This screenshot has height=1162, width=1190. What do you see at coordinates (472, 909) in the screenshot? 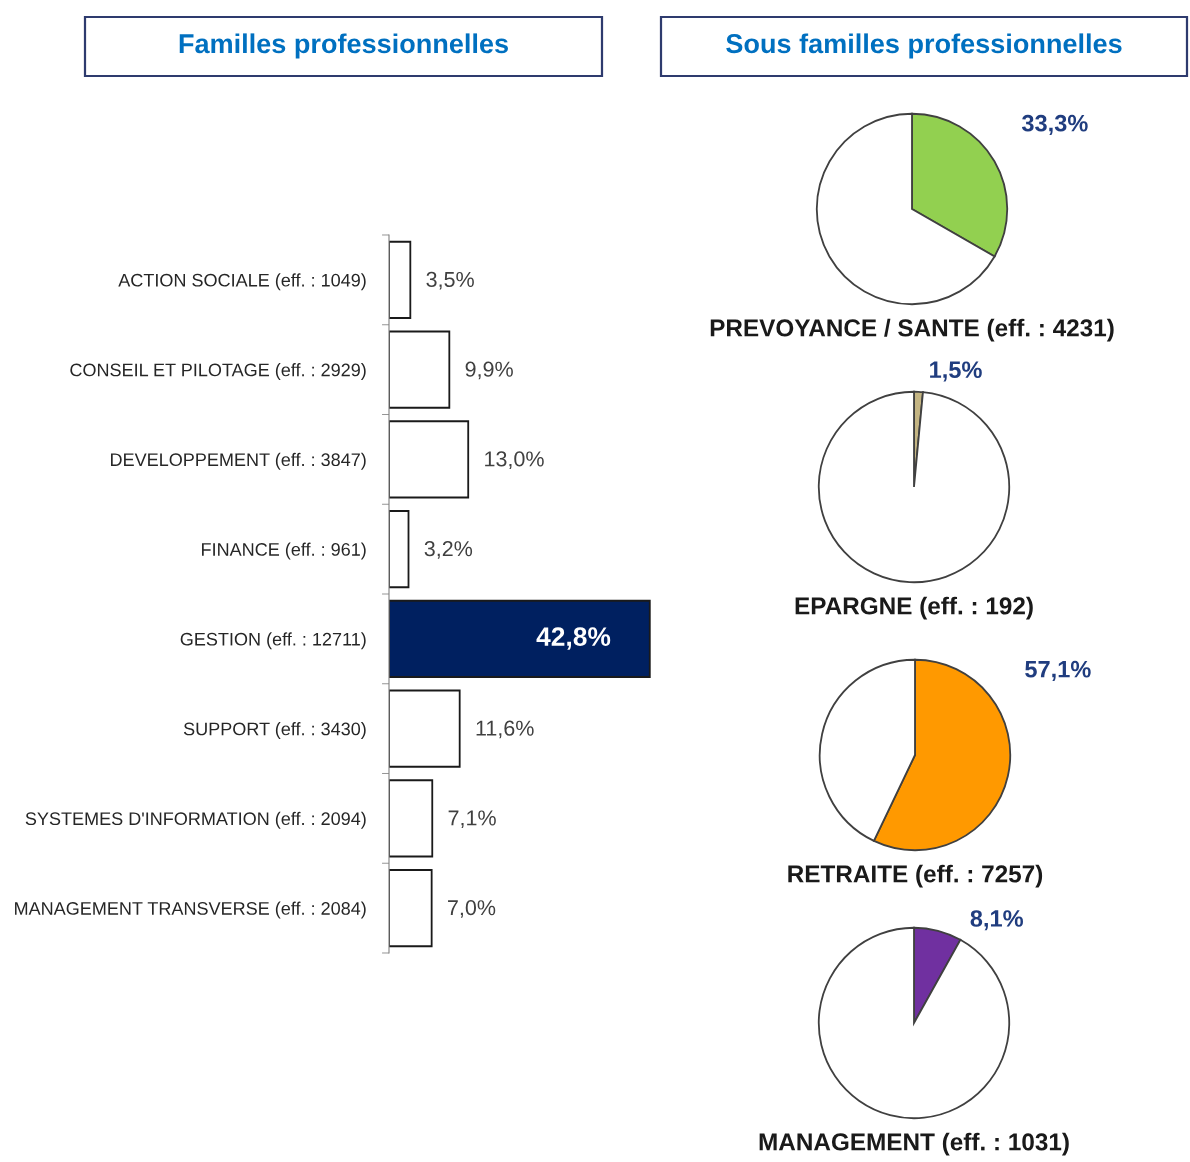
I see `data-label: 7,0%` at bounding box center [472, 909].